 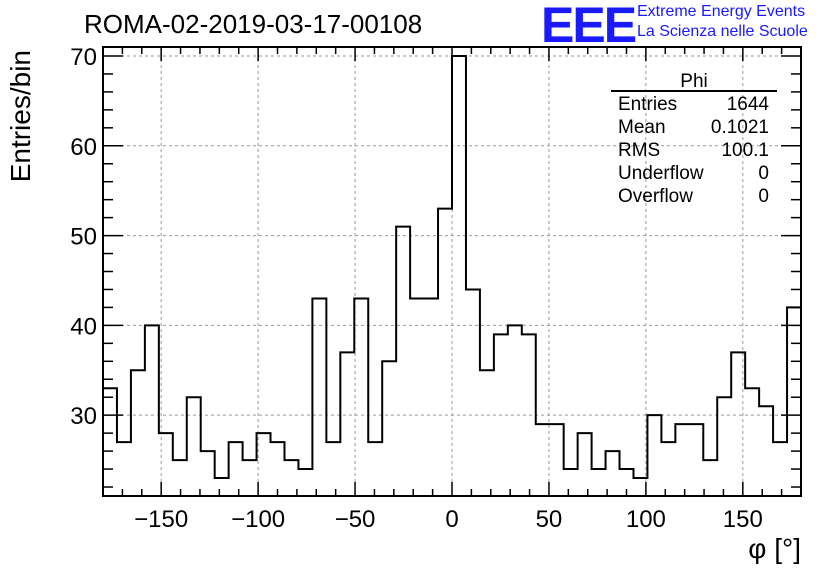 What do you see at coordinates (83, 147) in the screenshot?
I see `y-tick-label: 60` at bounding box center [83, 147].